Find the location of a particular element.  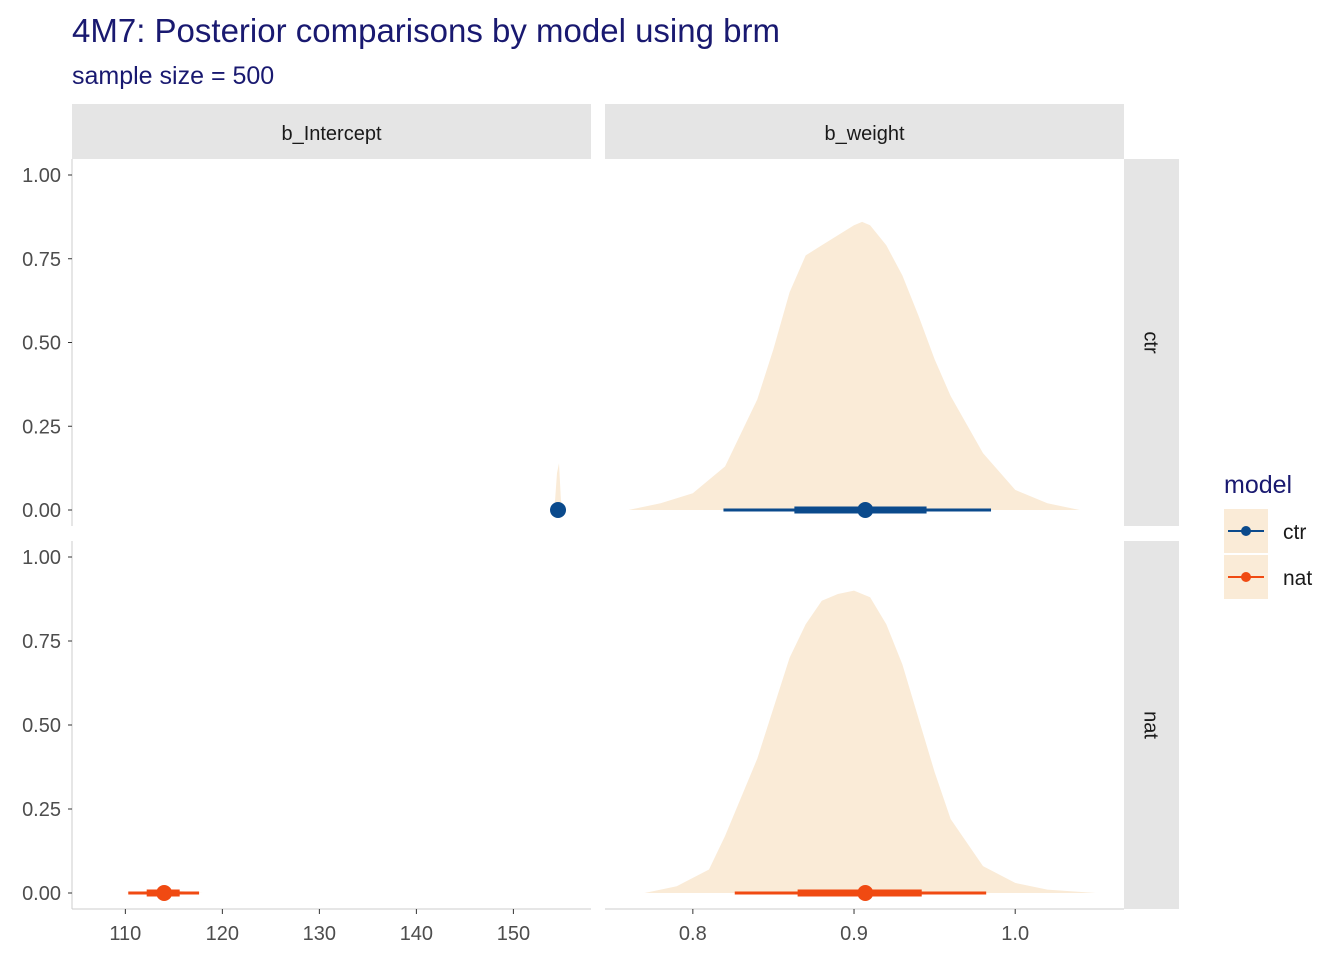

x-tick-label: 130 is located at coordinates (319, 934).